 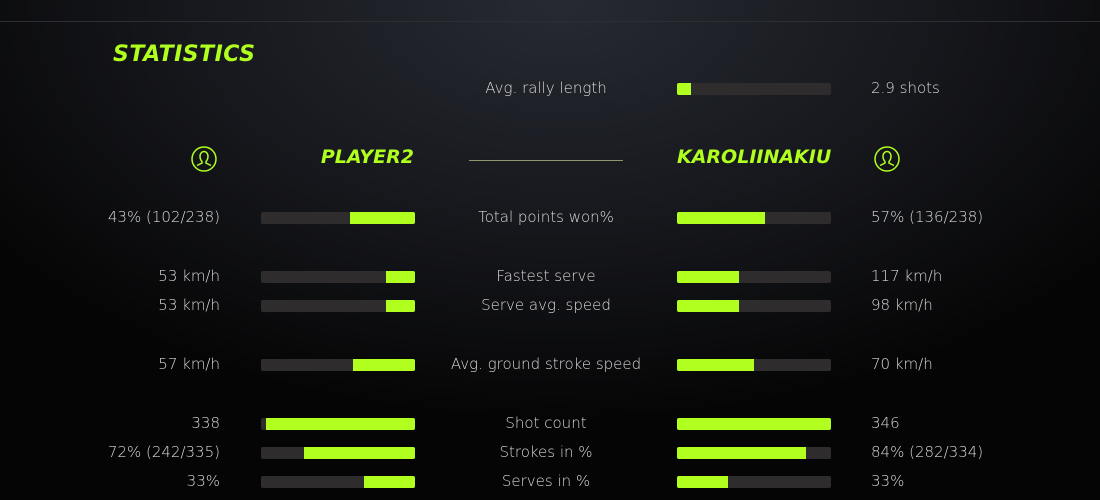 I want to click on left-value: 338, so click(x=205, y=423).